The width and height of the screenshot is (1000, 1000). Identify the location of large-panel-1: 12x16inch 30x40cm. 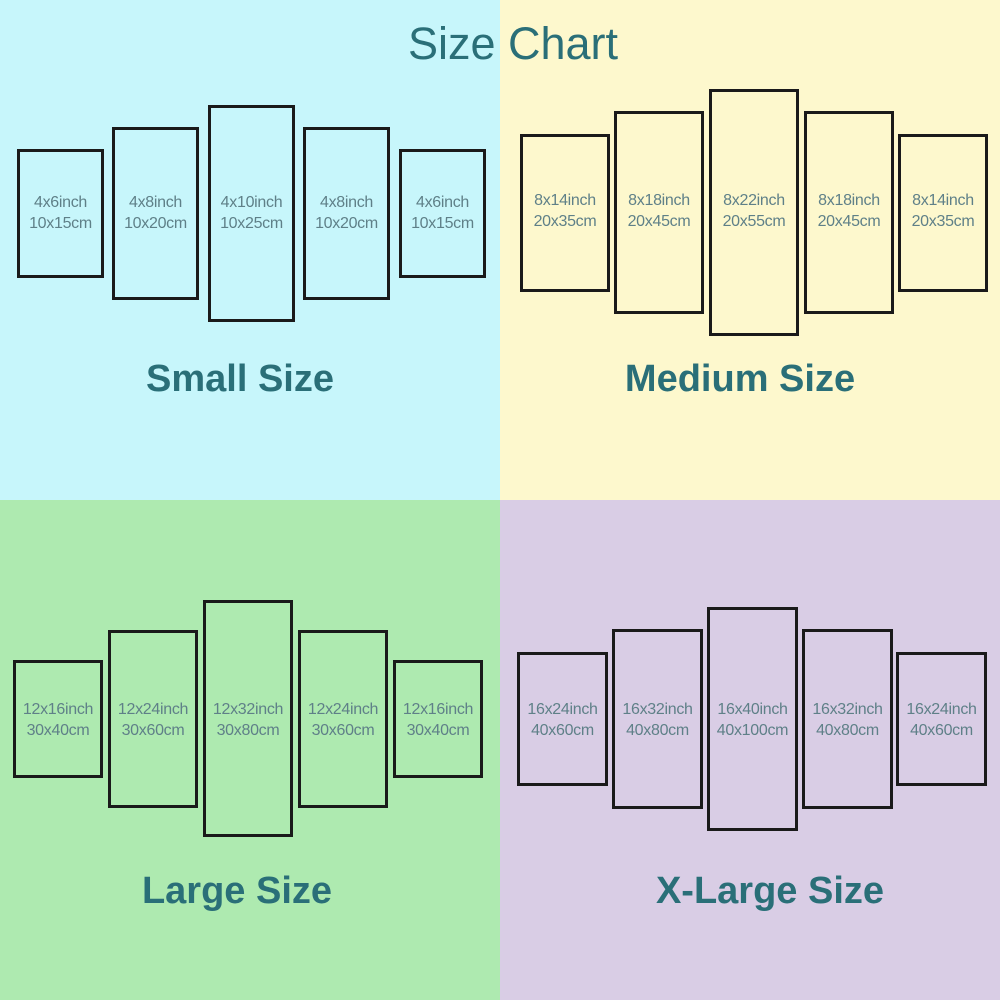
(58, 719).